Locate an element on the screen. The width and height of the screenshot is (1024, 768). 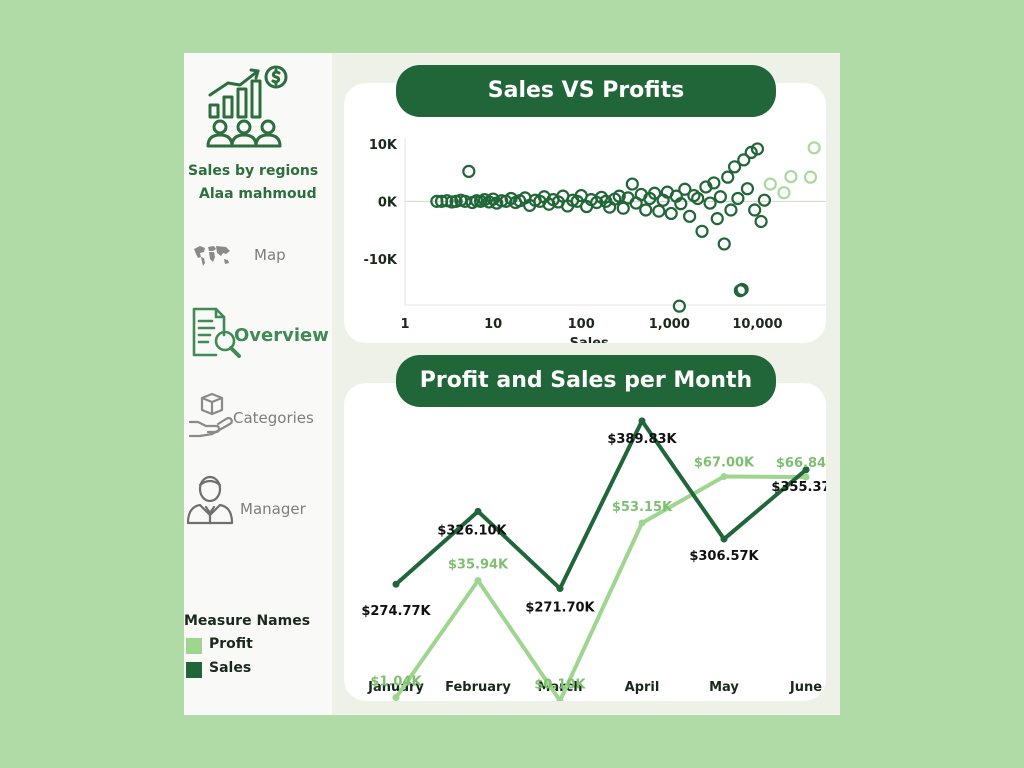
legend-label-sales: Sales is located at coordinates (230, 668).